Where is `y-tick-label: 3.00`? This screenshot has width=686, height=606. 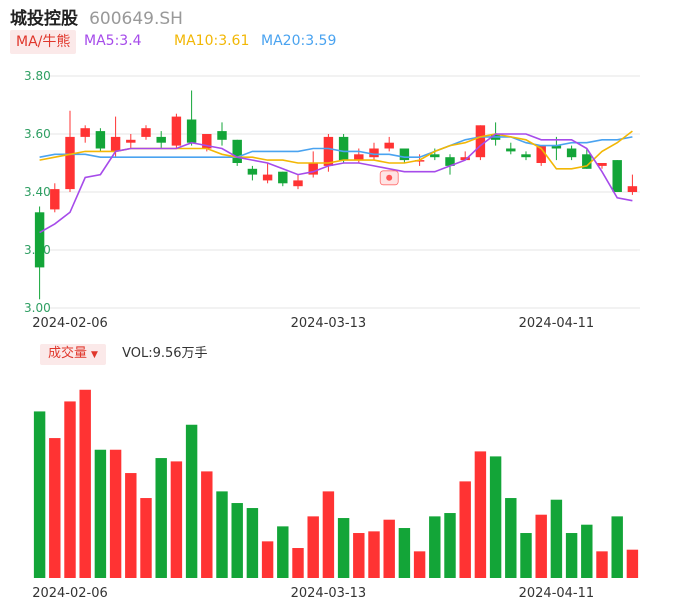 y-tick-label: 3.00 is located at coordinates (37, 308).